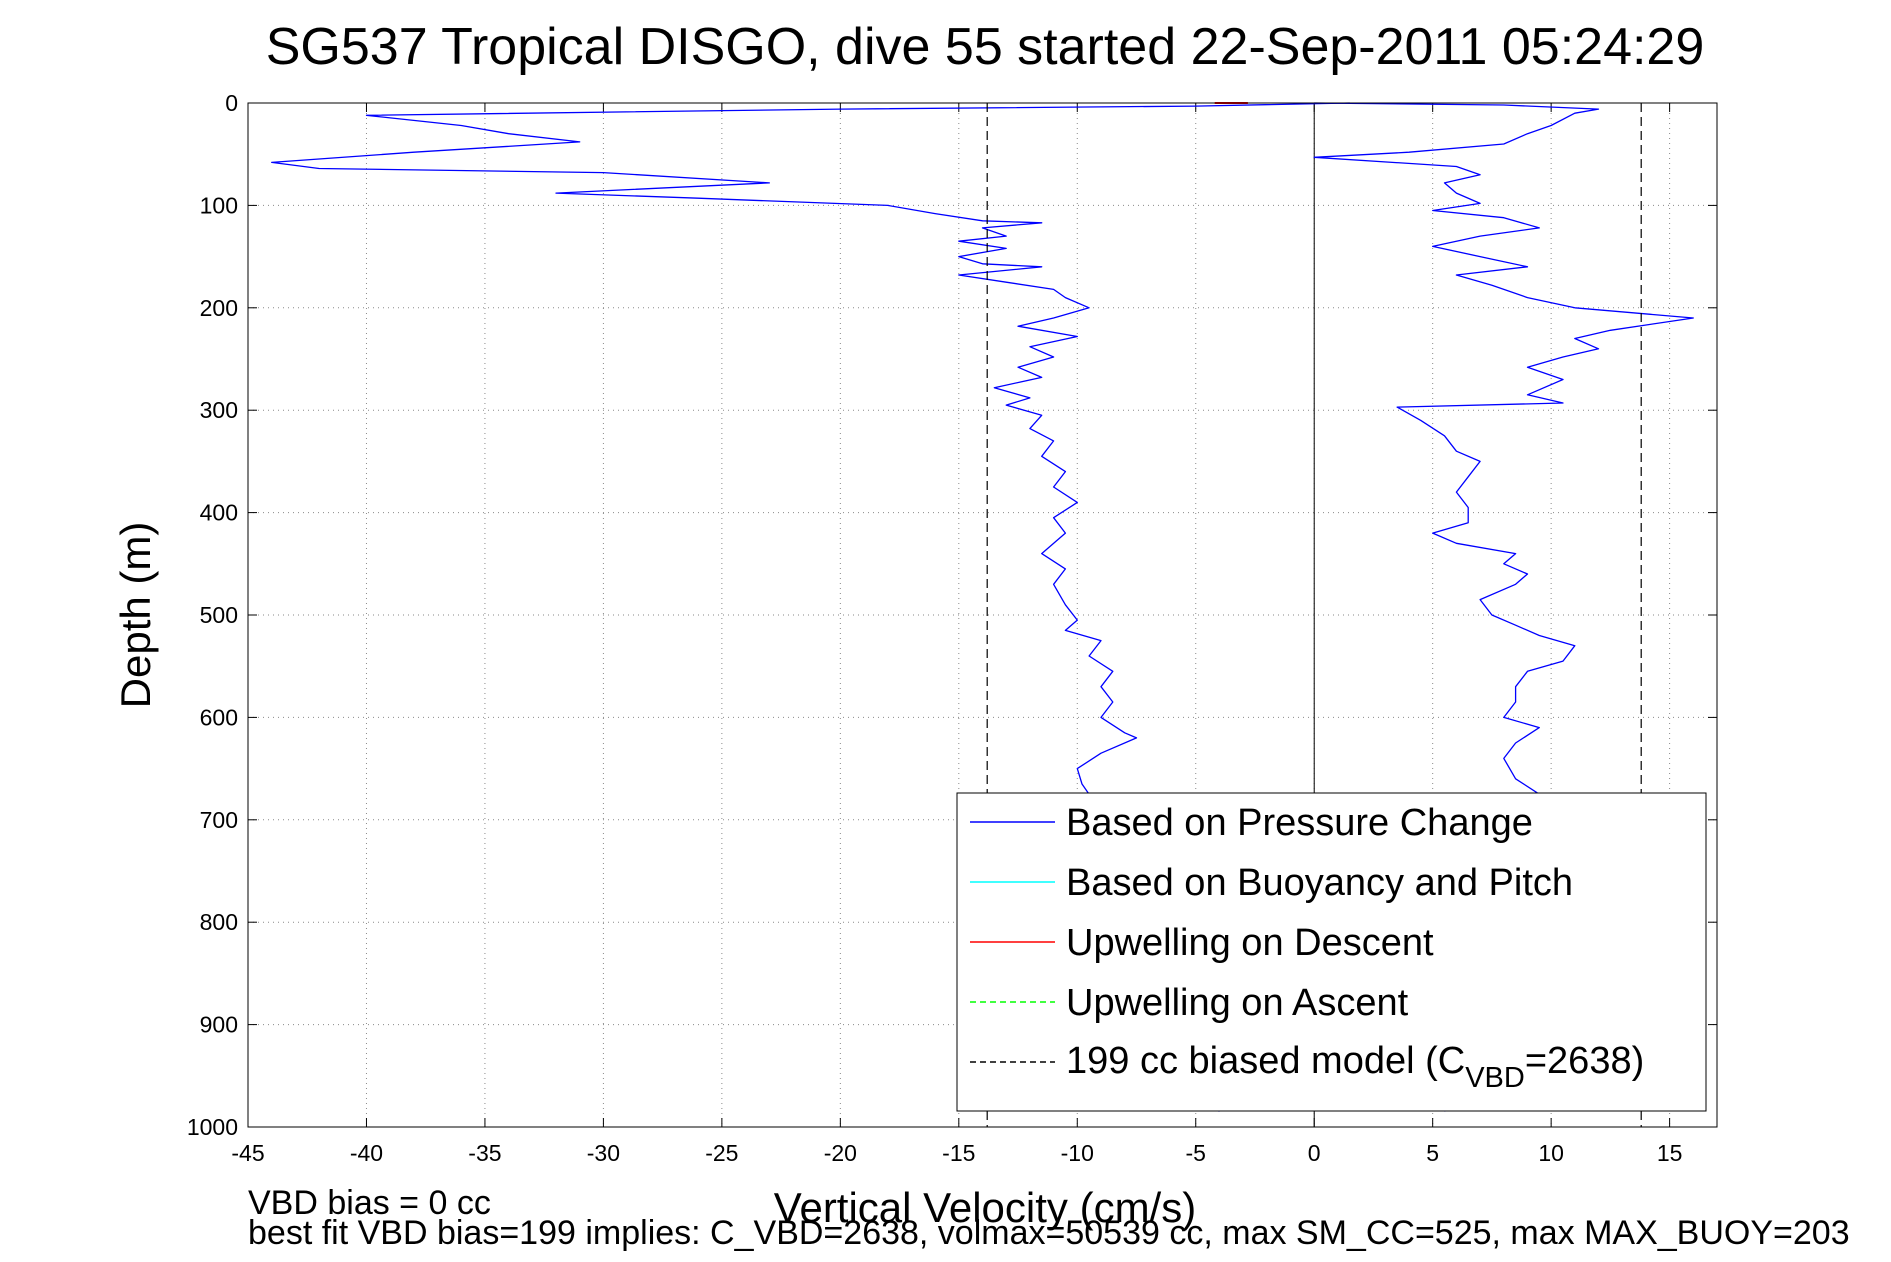 The width and height of the screenshot is (1891, 1262). What do you see at coordinates (369, 1203) in the screenshot?
I see `footer-vbd-bias: VBD bias = 0 cc` at bounding box center [369, 1203].